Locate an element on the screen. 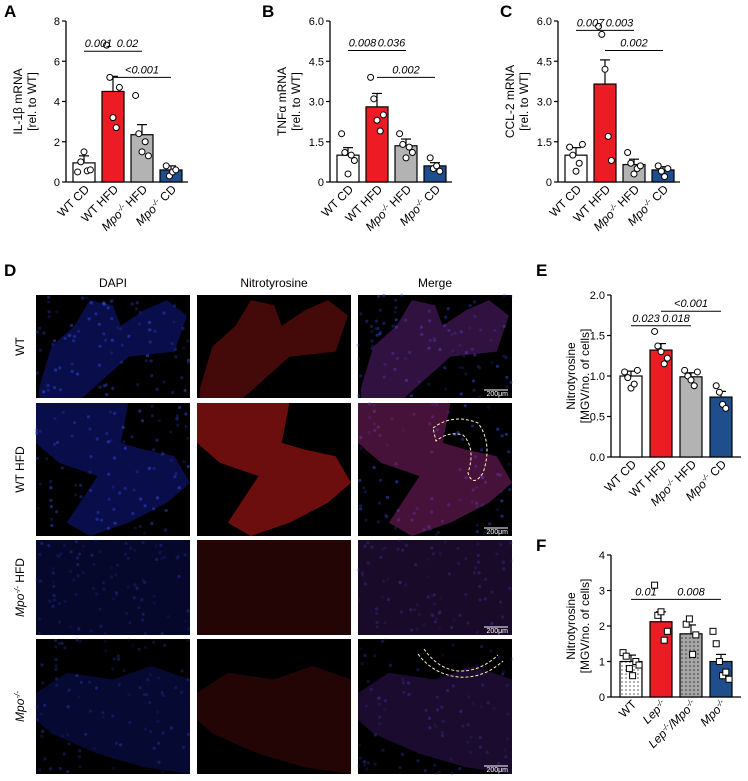 This screenshot has height=781, width=748. p-value-label: 0.007 is located at coordinates (591, 23).